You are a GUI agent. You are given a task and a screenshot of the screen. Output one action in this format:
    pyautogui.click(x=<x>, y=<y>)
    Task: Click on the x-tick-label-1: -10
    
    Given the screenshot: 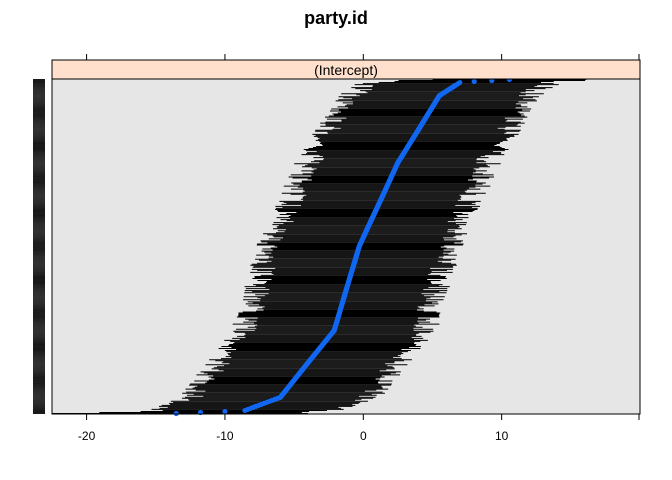 What is the action you would take?
    pyautogui.click(x=225, y=436)
    